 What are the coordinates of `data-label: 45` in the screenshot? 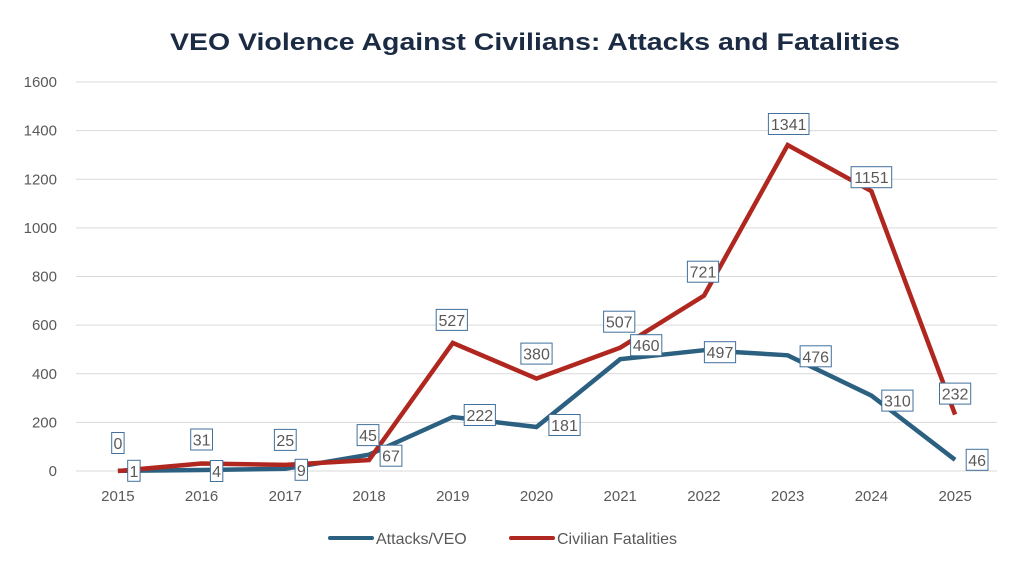 It's located at (368, 435).